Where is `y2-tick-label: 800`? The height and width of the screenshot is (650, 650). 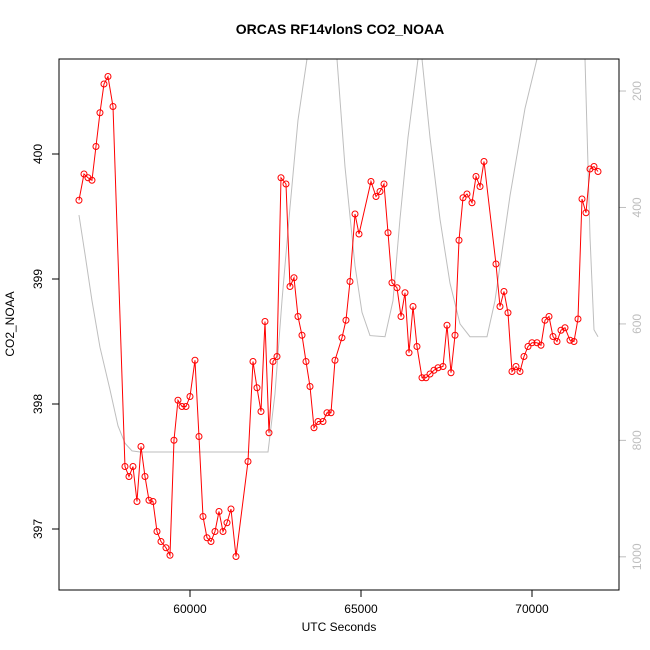 y2-tick-label: 800 is located at coordinates (637, 440).